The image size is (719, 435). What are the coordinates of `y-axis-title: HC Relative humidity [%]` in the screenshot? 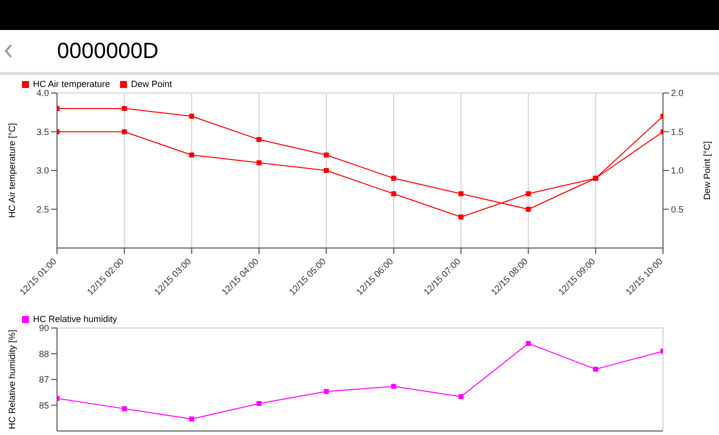 It's located at (12, 380).